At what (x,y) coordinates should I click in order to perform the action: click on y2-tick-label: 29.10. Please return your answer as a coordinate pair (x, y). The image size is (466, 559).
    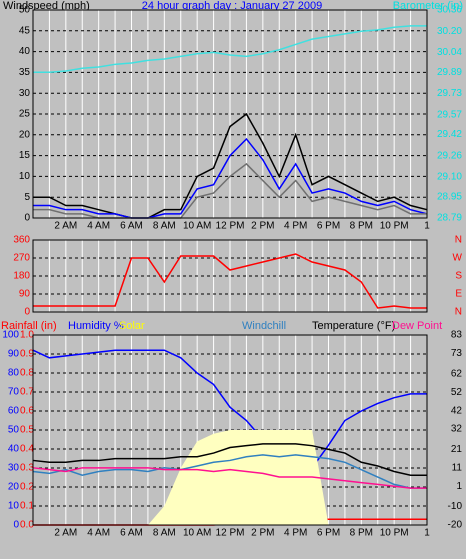
    Looking at the image, I should click on (449, 177).